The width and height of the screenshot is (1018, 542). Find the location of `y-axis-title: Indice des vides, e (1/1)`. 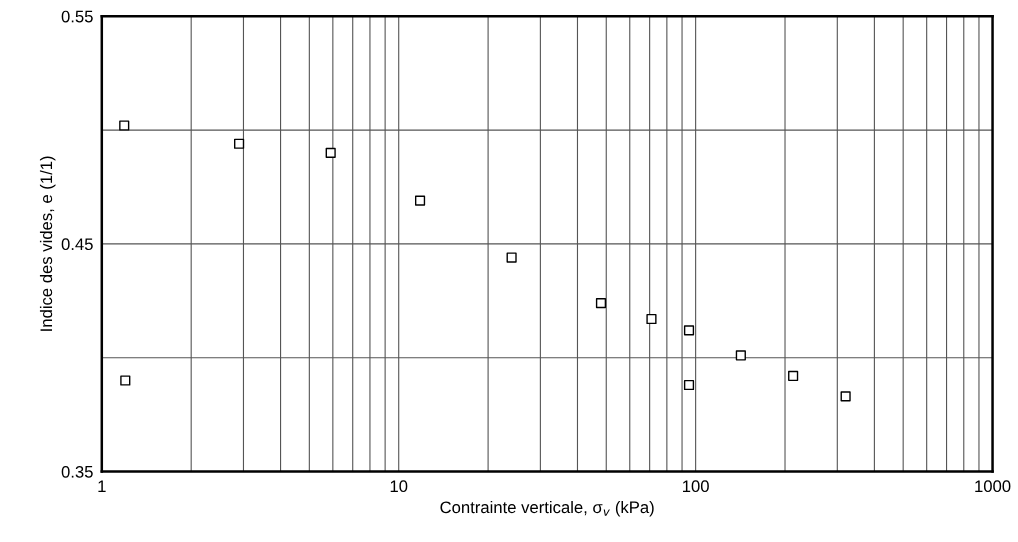

y-axis-title: Indice des vides, e (1/1) is located at coordinates (47, 243).